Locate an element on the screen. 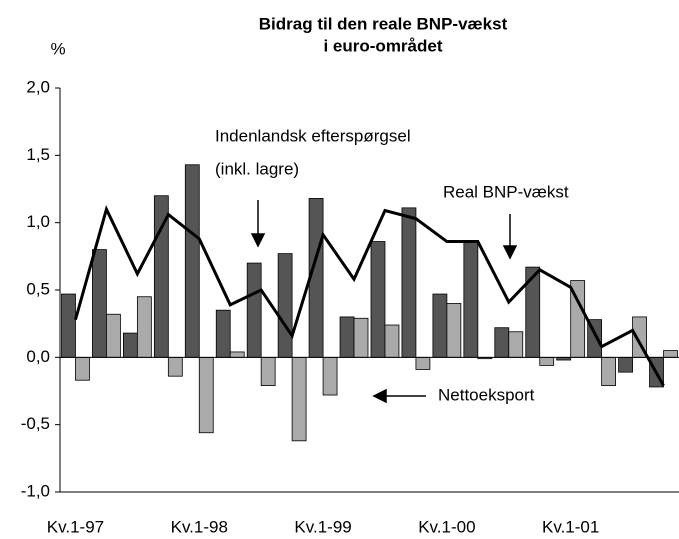  x-tick-label: Kv.1-98 is located at coordinates (199, 526).